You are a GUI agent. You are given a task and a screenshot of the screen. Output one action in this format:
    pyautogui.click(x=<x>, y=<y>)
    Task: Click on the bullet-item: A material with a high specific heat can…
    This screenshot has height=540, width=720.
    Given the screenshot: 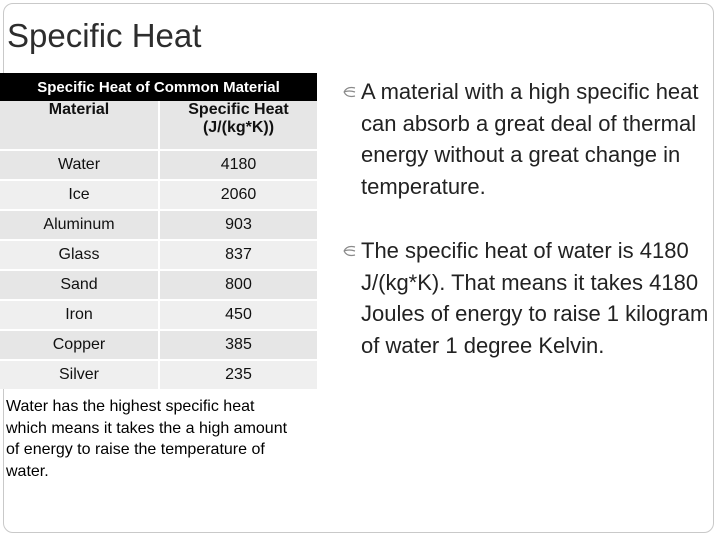 What is the action you would take?
    pyautogui.click(x=529, y=139)
    